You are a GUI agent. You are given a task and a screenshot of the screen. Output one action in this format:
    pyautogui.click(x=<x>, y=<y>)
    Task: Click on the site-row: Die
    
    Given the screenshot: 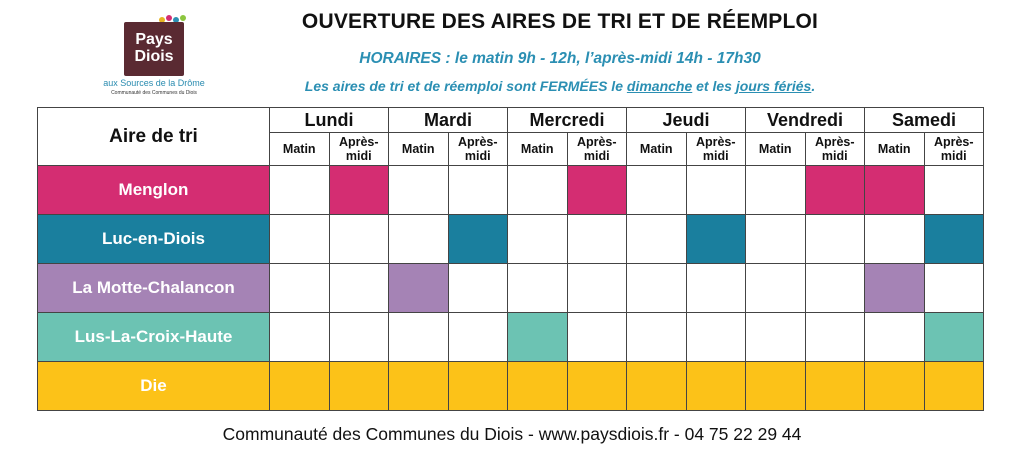 What is the action you would take?
    pyautogui.click(x=510, y=386)
    